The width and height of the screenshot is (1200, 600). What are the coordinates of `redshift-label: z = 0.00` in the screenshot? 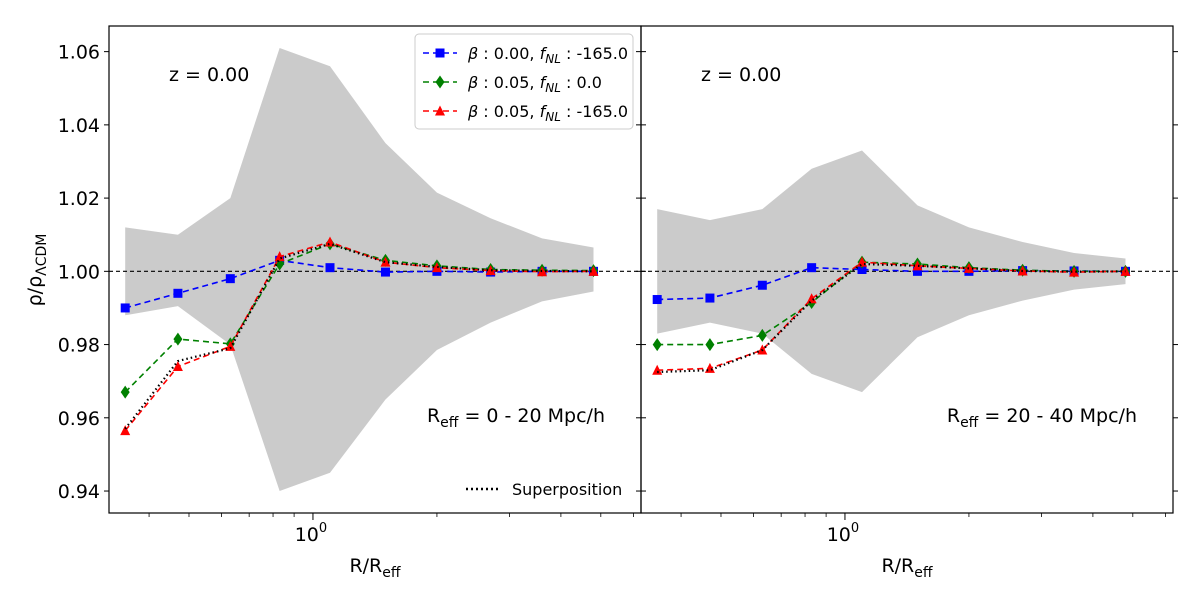 It's located at (741, 75).